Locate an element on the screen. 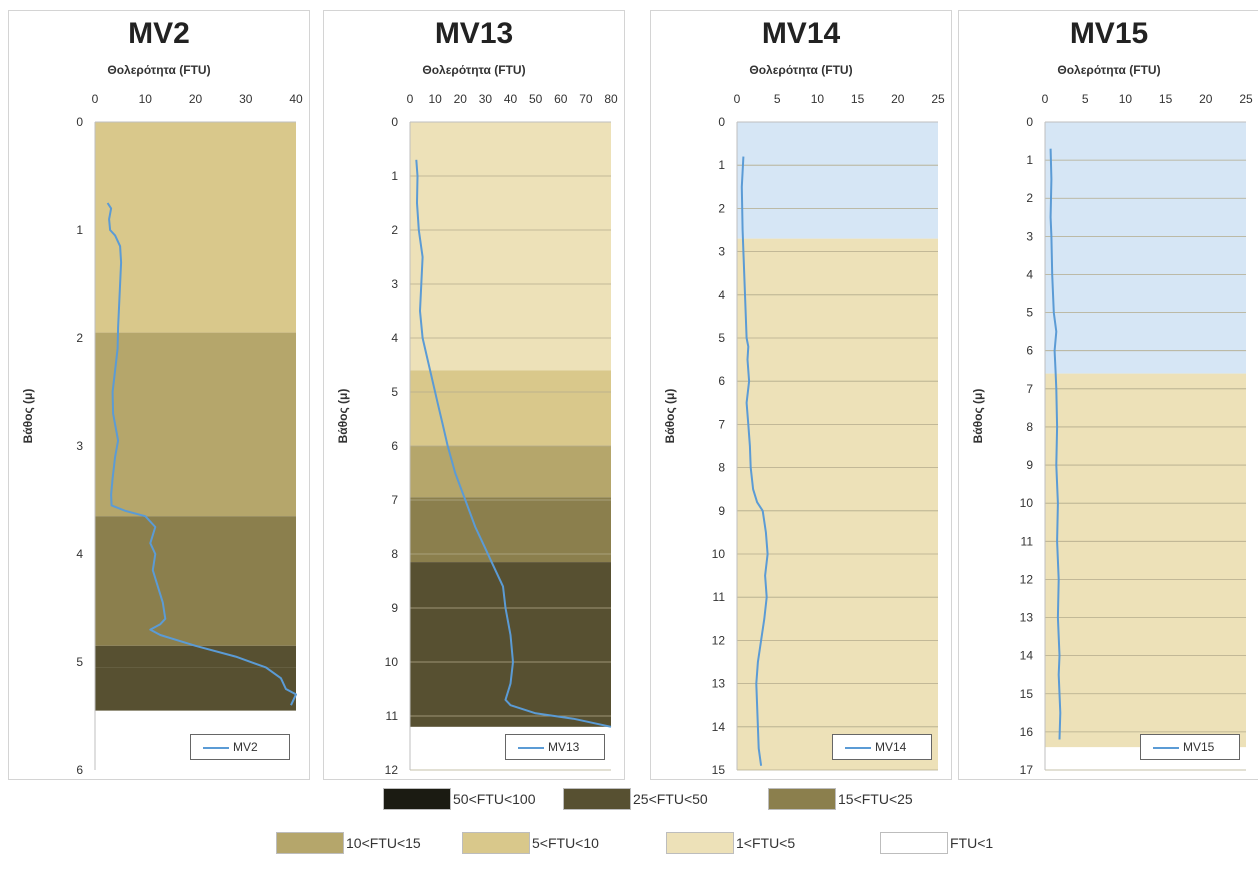 The height and width of the screenshot is (876, 1258). x-tick-label: 30 is located at coordinates (246, 99).